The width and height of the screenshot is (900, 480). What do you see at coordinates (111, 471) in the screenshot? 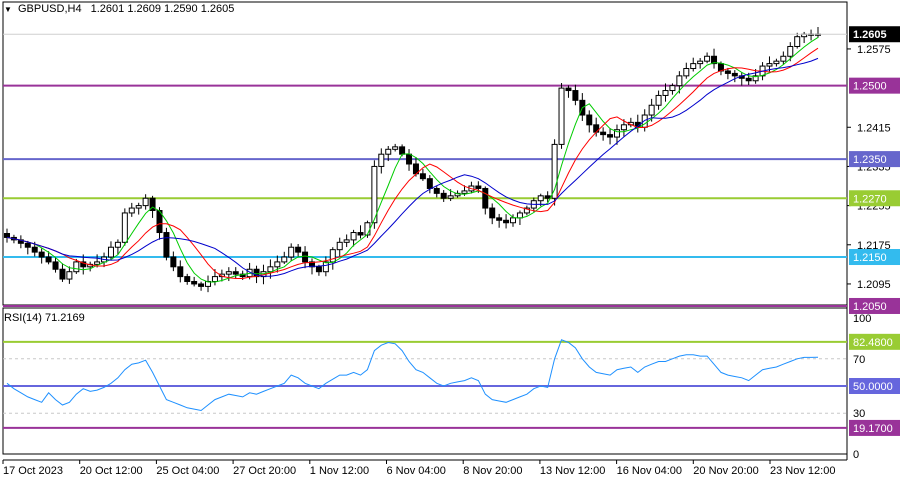
I see `time-tick-label: 20 Oct 12:00` at bounding box center [111, 471].